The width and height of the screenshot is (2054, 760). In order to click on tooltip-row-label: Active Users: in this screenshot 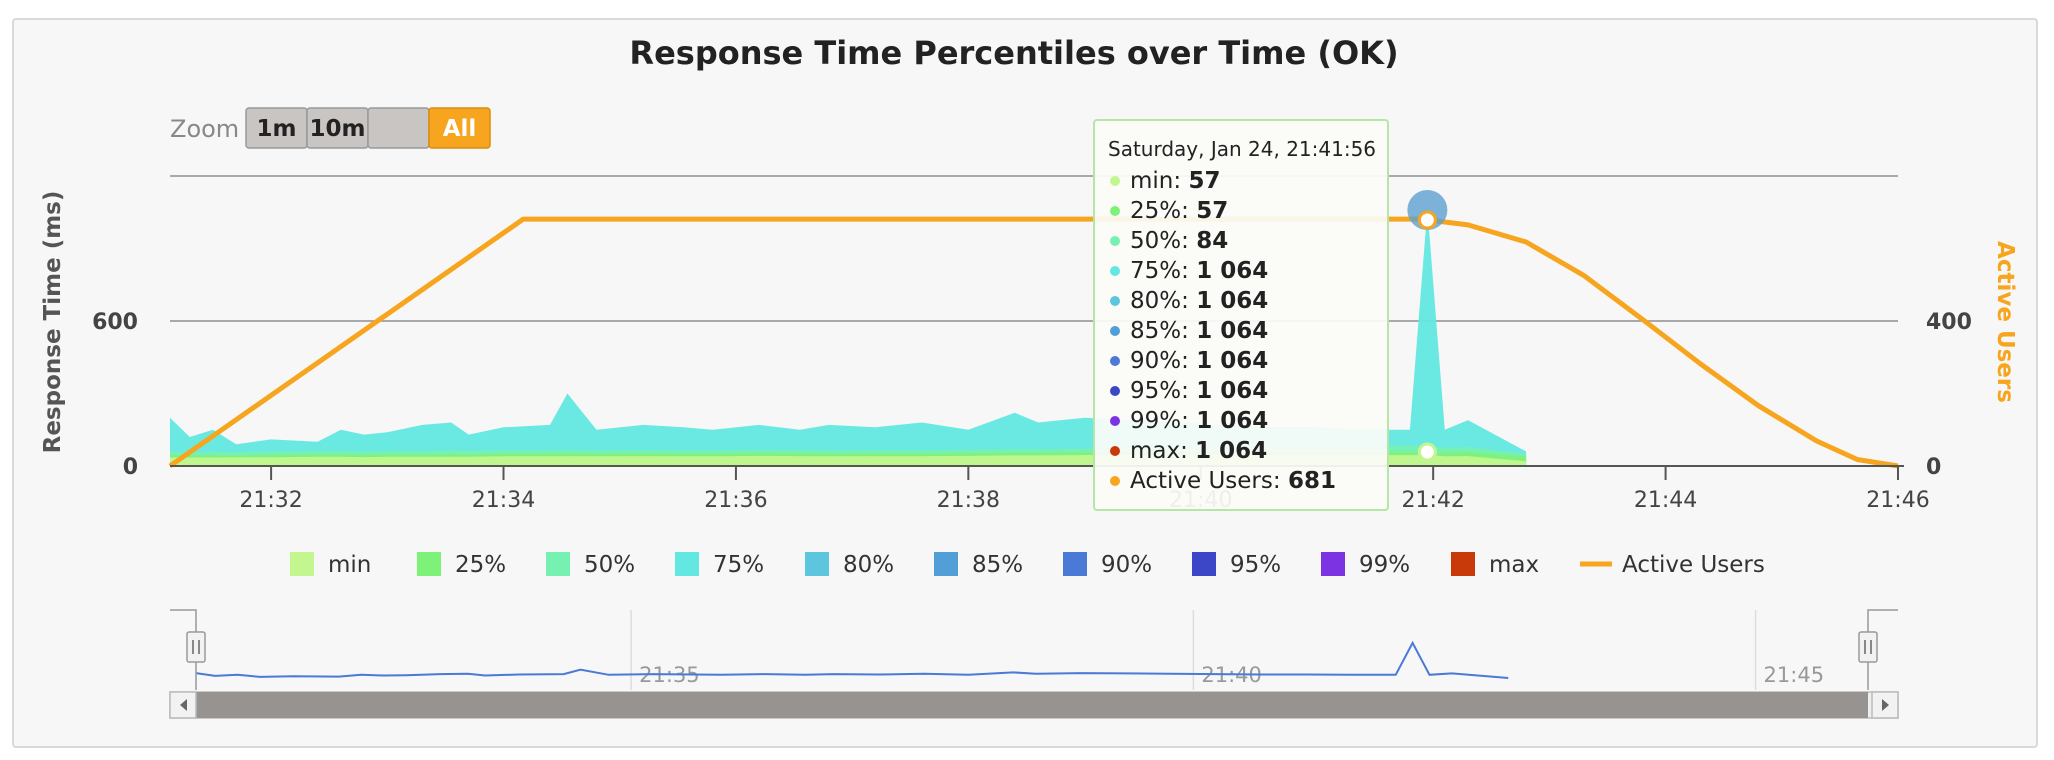, I will do `click(1209, 481)`.